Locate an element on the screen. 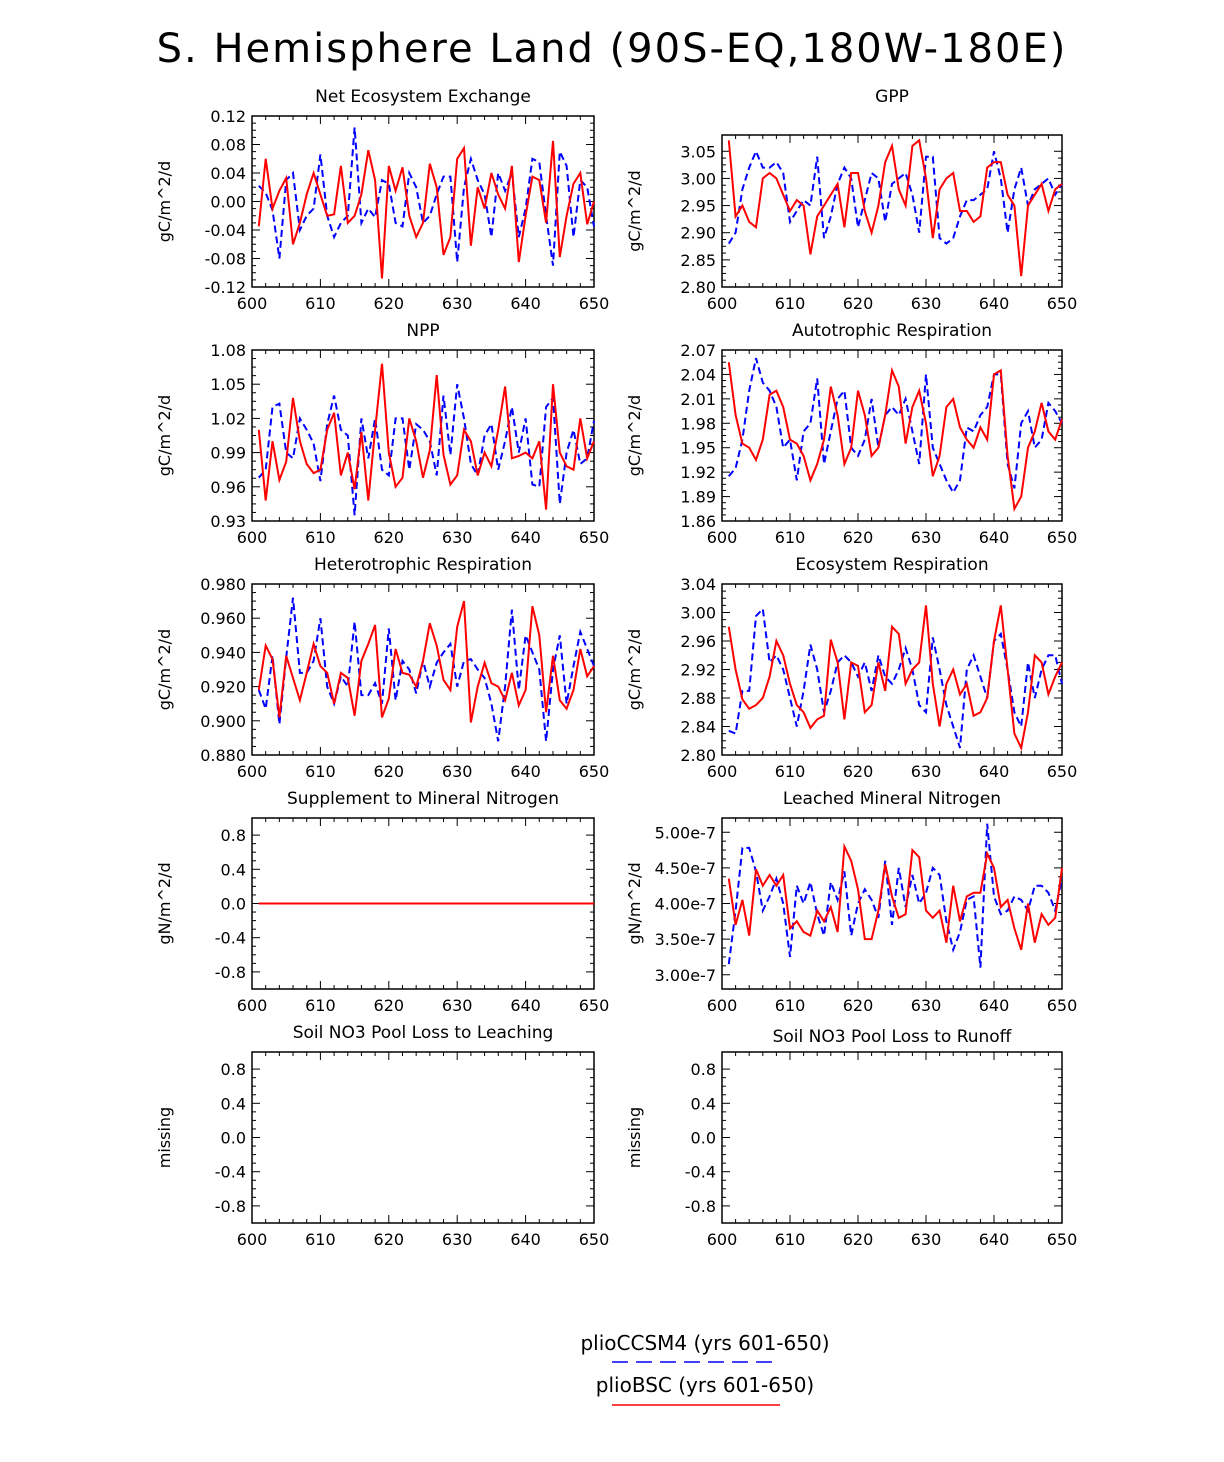  y-tick-label: 1.95 is located at coordinates (698, 448).